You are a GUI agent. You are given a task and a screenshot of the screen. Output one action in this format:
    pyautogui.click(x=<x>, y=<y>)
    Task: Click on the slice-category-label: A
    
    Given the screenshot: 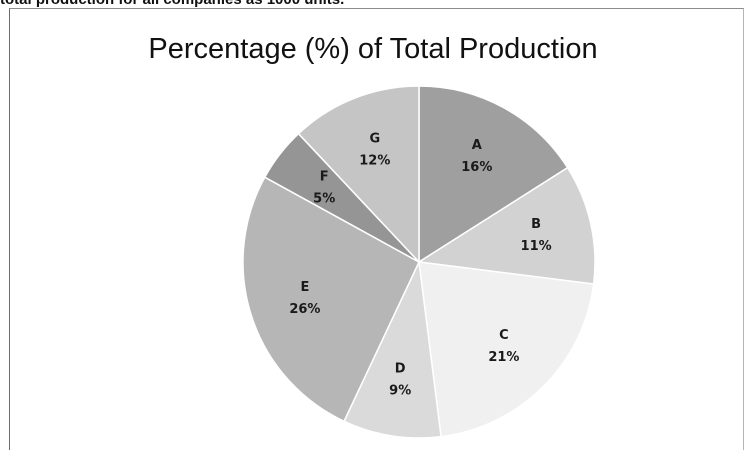 What is the action you would take?
    pyautogui.click(x=477, y=145)
    